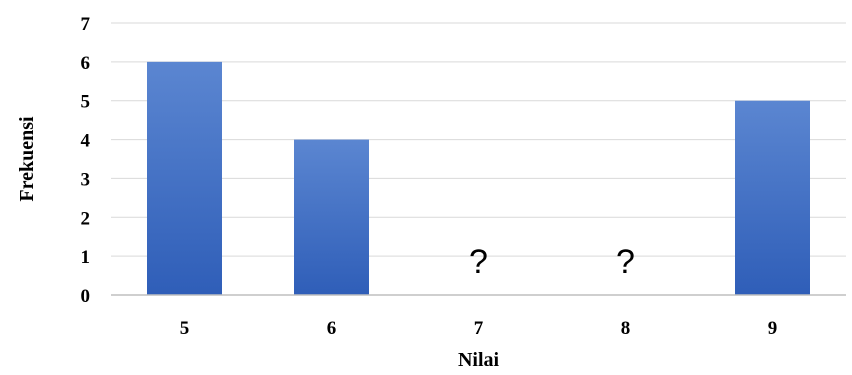 The height and width of the screenshot is (375, 852). What do you see at coordinates (185, 328) in the screenshot?
I see `x-tick-label: 5` at bounding box center [185, 328].